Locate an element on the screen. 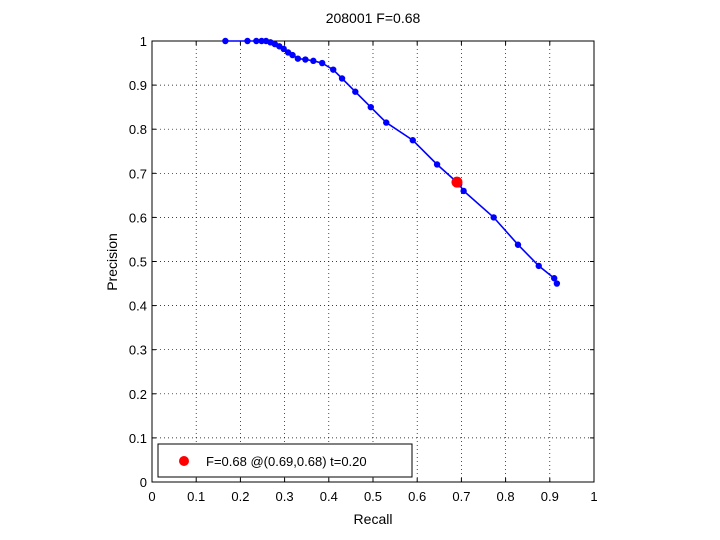  x-tick-label: 0.5 is located at coordinates (373, 496).